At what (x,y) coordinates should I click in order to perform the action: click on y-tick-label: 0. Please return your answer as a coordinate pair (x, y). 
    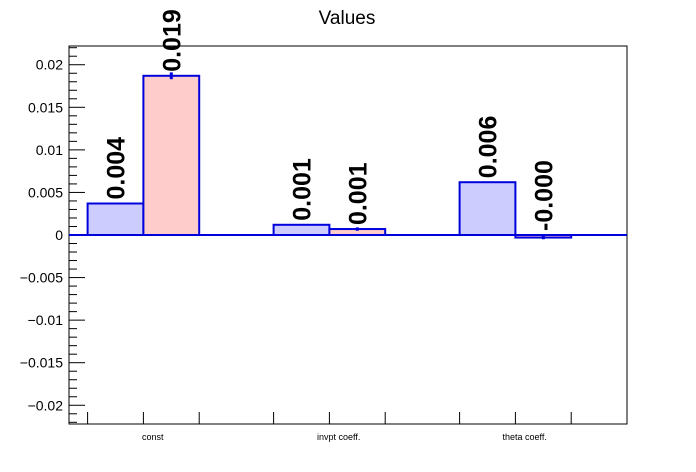
    Looking at the image, I should click on (59, 235).